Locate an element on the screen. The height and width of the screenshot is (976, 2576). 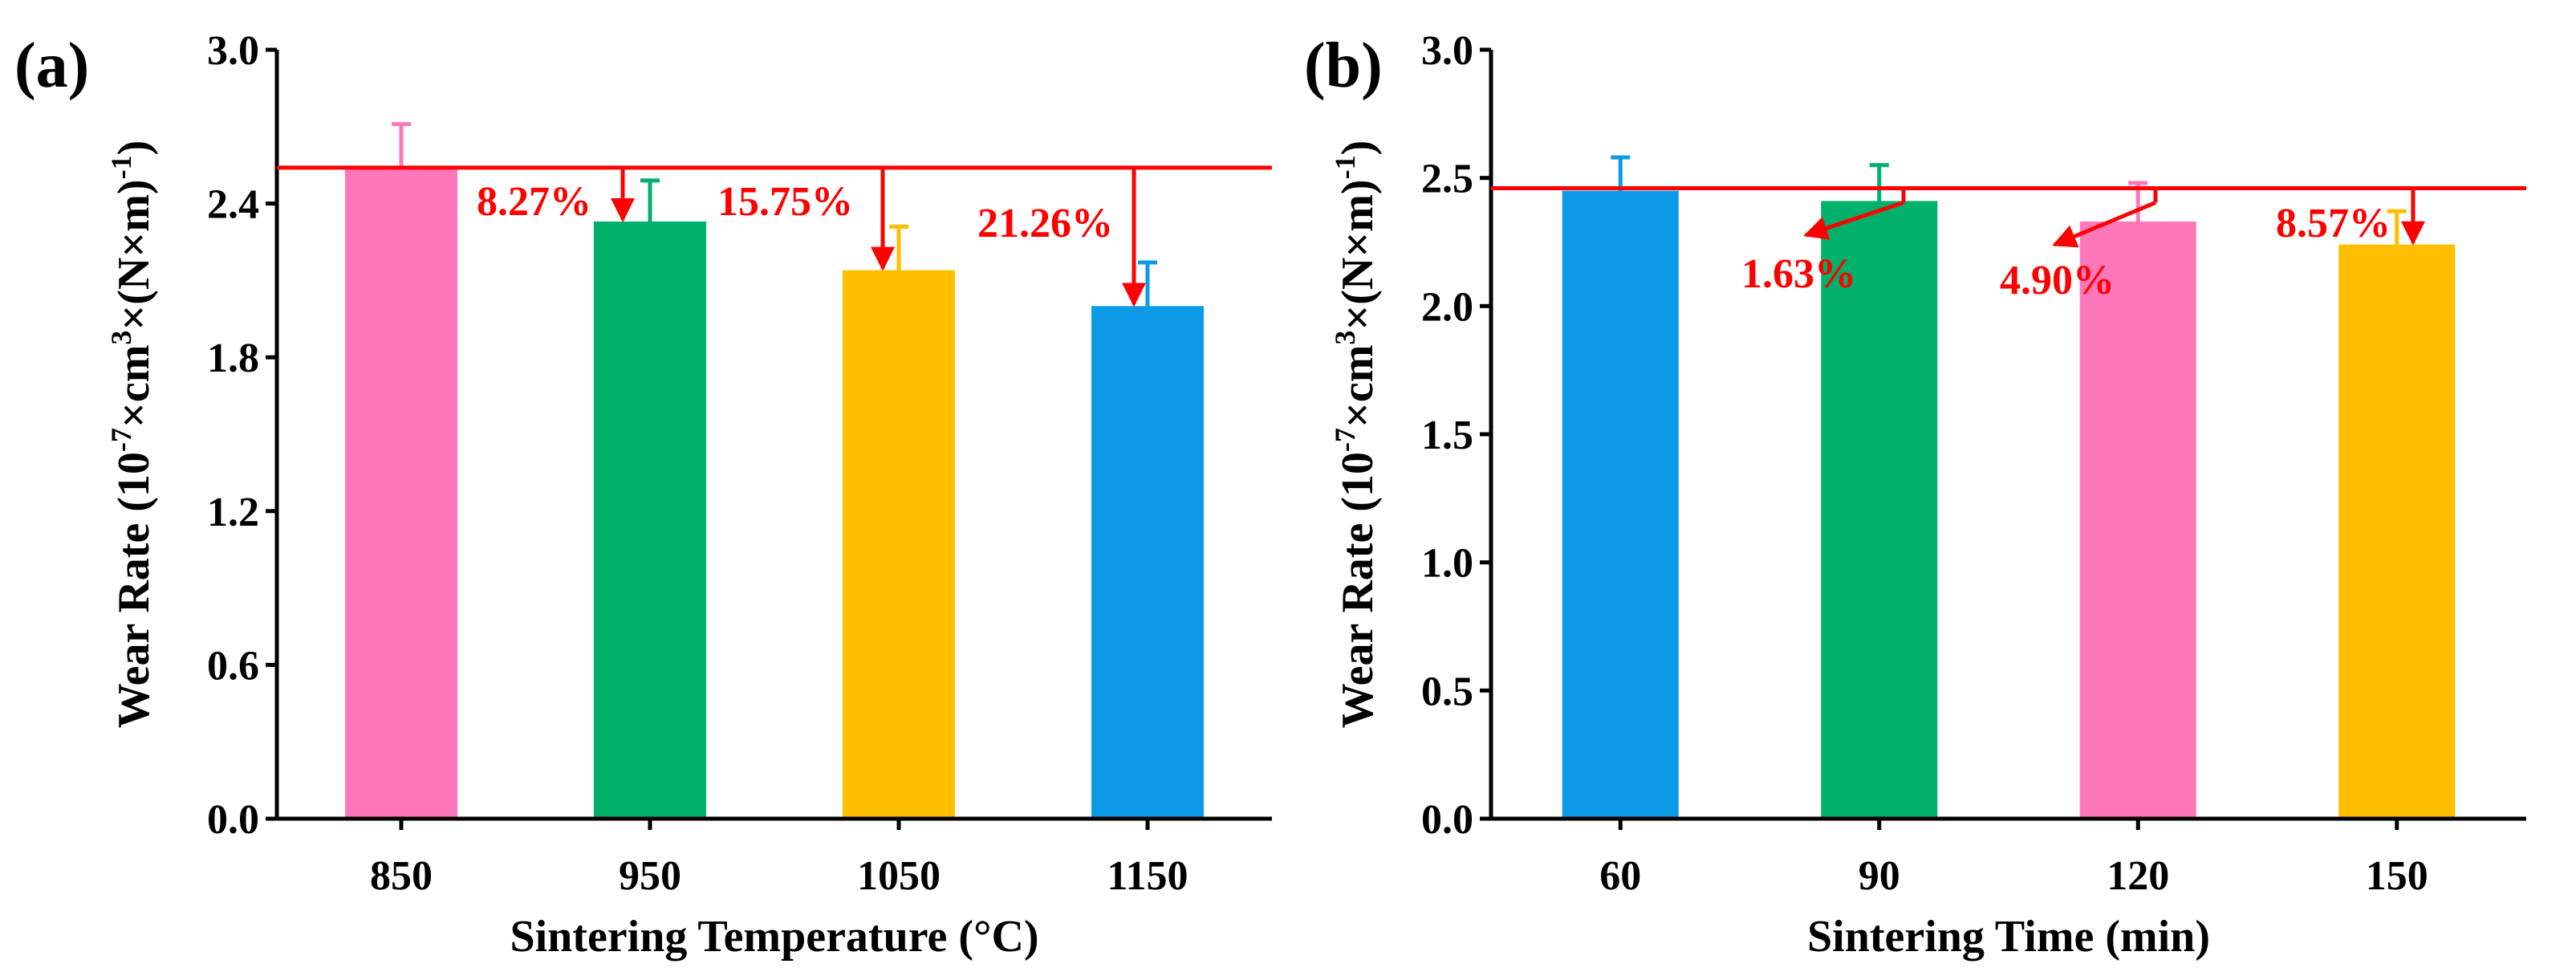
reduction-percent-label: 4.90% is located at coordinates (2058, 280).